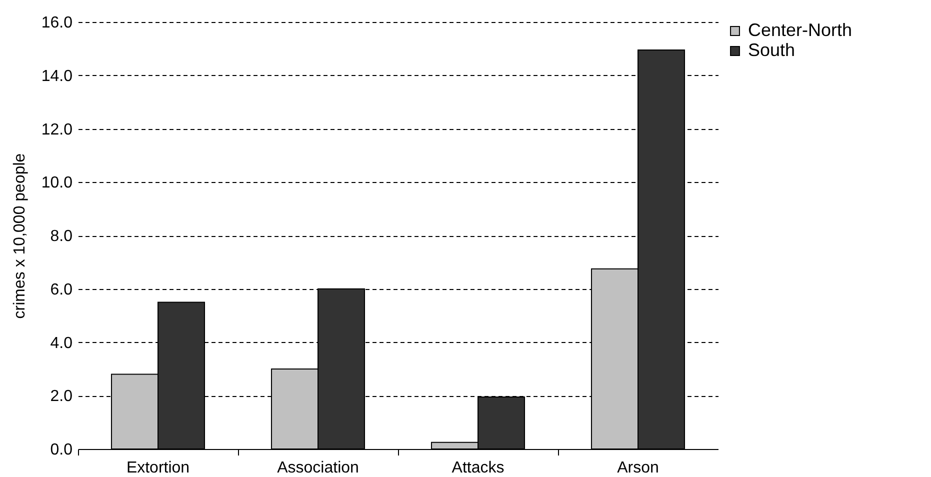  What do you see at coordinates (57, 76) in the screenshot?
I see `y-tick-label: 14.0` at bounding box center [57, 76].